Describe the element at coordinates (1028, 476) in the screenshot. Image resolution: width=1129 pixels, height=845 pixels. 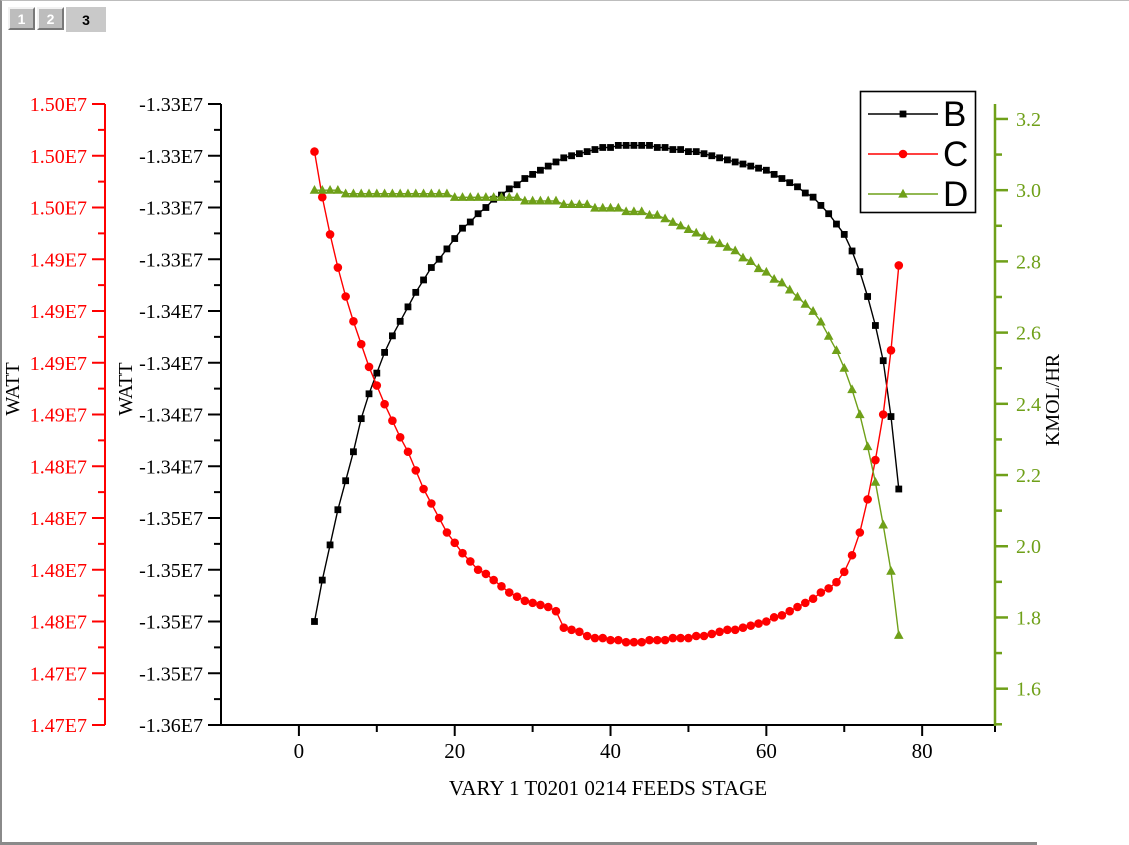
I see `y-tick-label: 2.2` at that location.